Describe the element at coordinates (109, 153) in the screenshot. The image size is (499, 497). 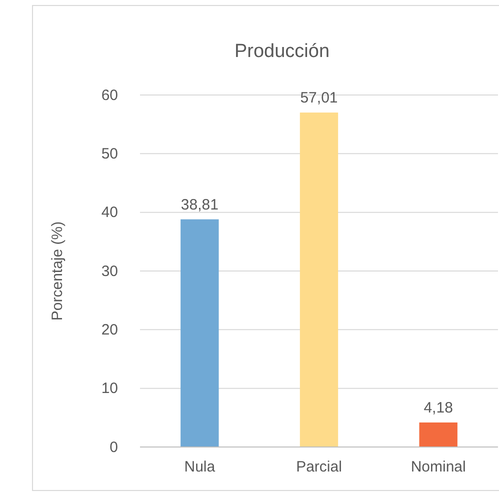
I see `y-tick-label: 50` at that location.